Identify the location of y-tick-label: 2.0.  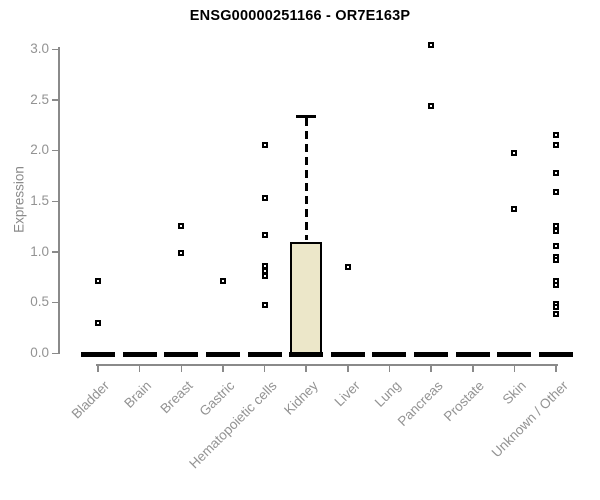
(39, 150).